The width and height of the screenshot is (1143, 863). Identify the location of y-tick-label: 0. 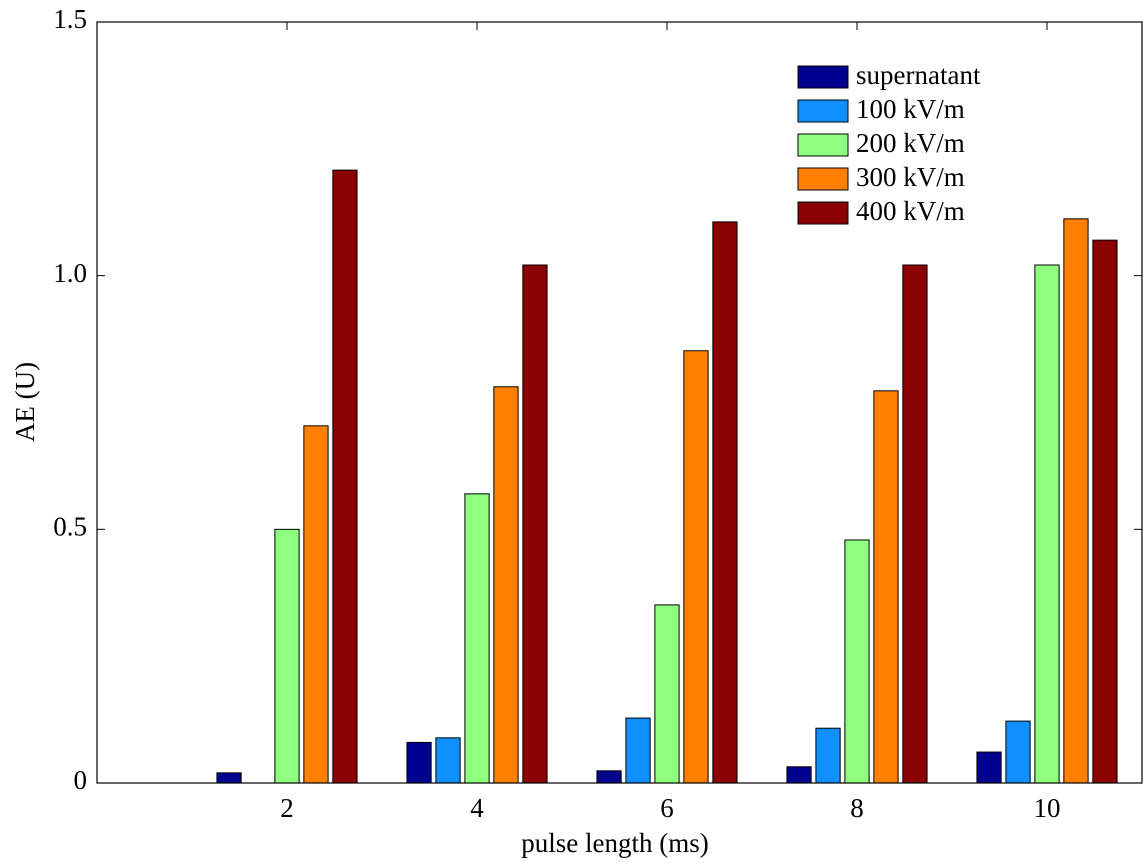
(81, 780).